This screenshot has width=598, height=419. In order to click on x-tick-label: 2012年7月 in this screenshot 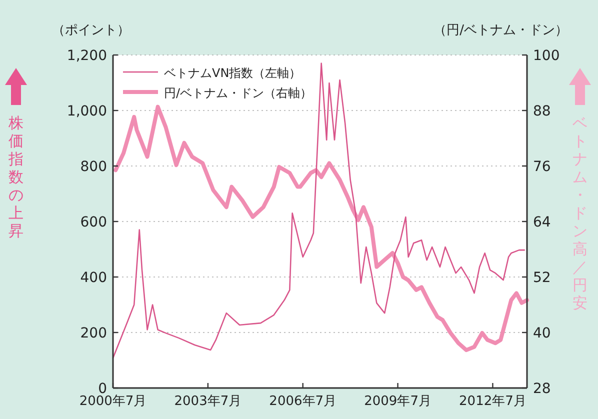, I will do `click(492, 401)`.